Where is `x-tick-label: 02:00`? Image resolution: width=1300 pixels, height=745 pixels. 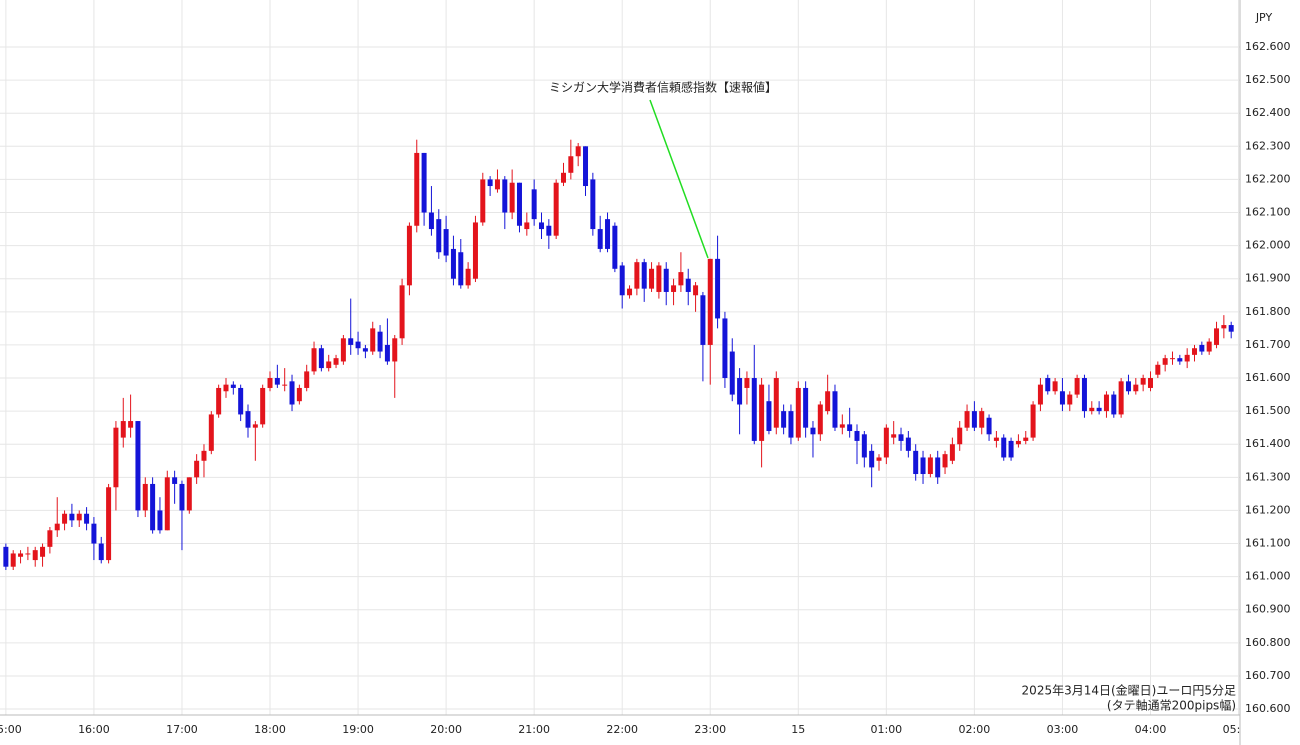
x-tick-label: 02:00 is located at coordinates (975, 729).